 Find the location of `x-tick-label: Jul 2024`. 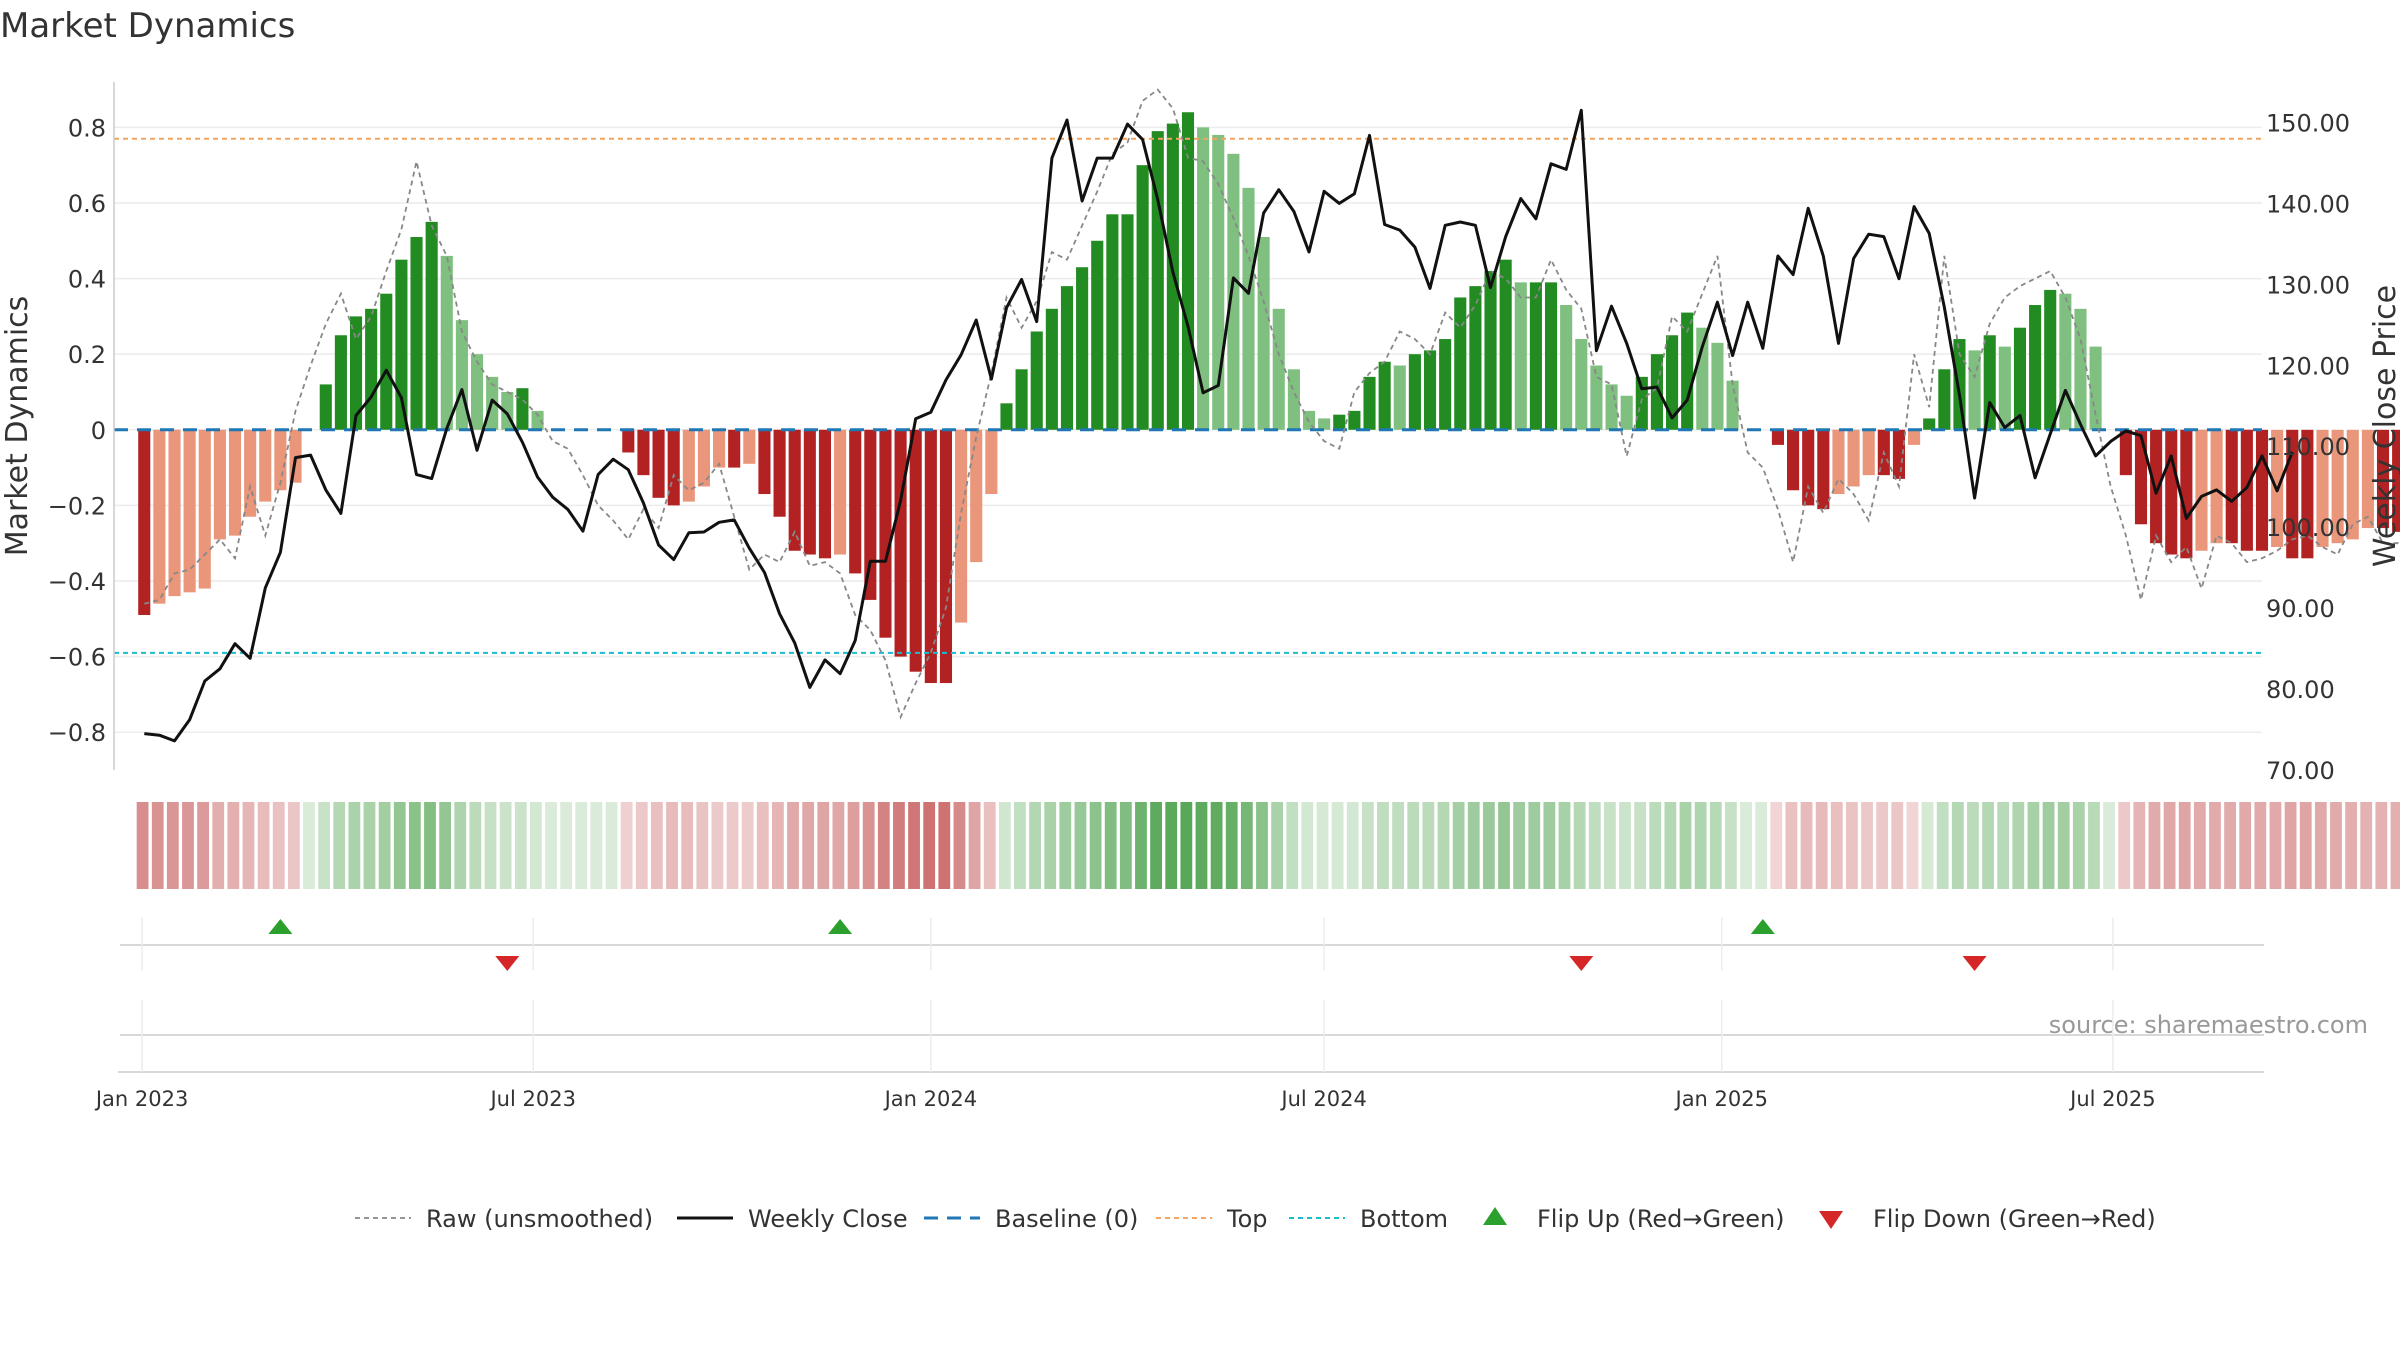

x-tick-label: Jul 2024 is located at coordinates (1322, 1099).